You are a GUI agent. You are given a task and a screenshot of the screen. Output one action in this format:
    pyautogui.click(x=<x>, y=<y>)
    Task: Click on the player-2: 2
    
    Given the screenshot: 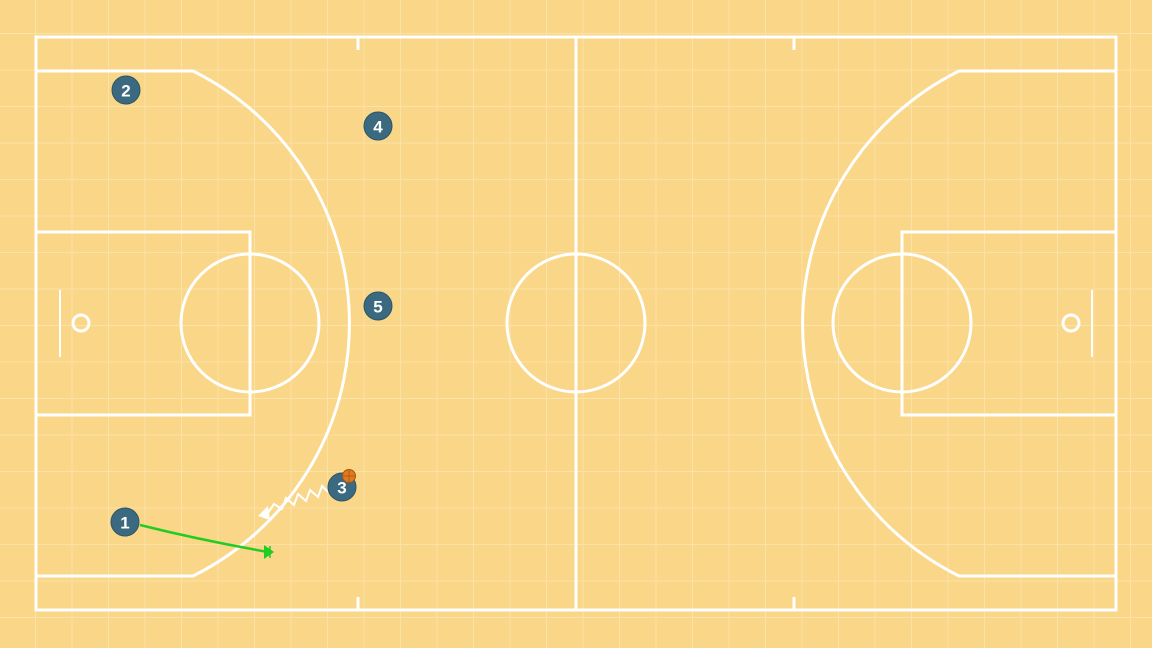 What is the action you would take?
    pyautogui.click(x=126, y=90)
    